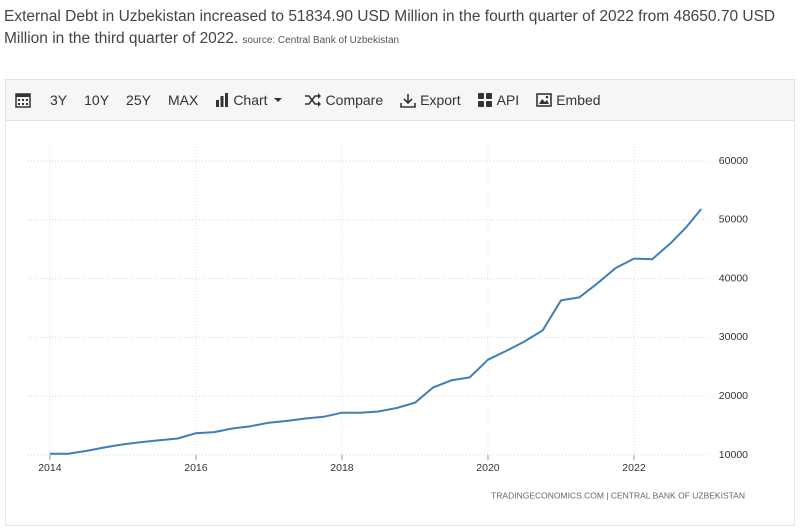 The width and height of the screenshot is (800, 530). What do you see at coordinates (733, 337) in the screenshot?
I see `y-tick-label: 30000` at bounding box center [733, 337].